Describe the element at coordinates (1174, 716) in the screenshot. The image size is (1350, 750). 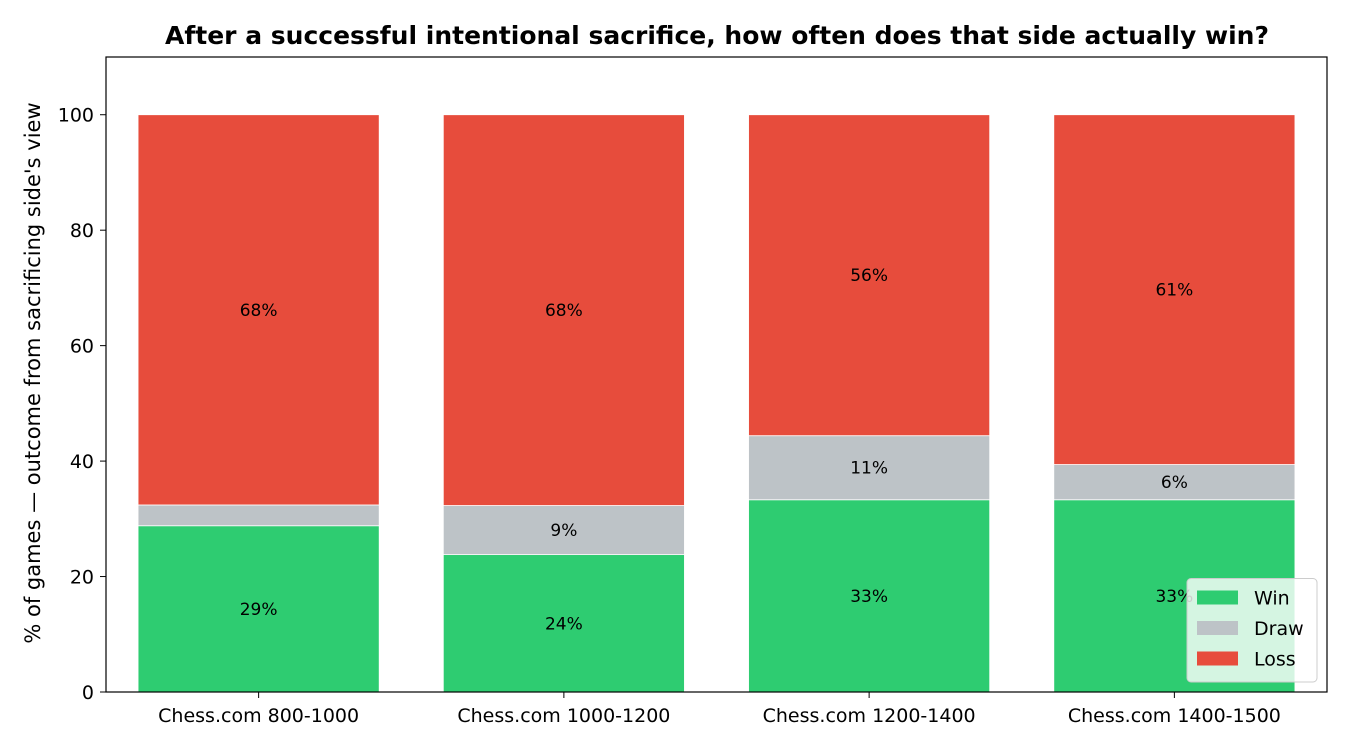
I see `x-tick-label-3: Chess.com 1400-1500` at that location.